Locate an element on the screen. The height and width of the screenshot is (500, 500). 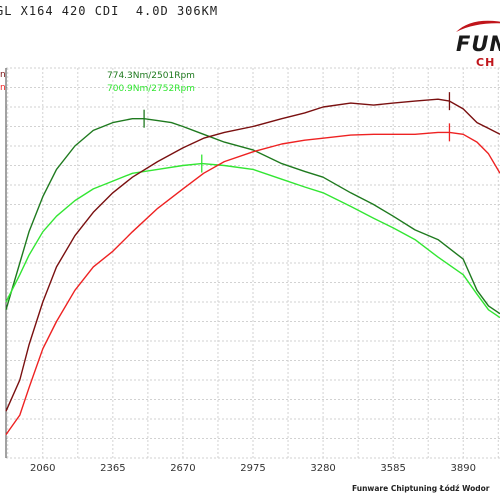
brand-logo: FUN CH is located at coordinates (468, 44).